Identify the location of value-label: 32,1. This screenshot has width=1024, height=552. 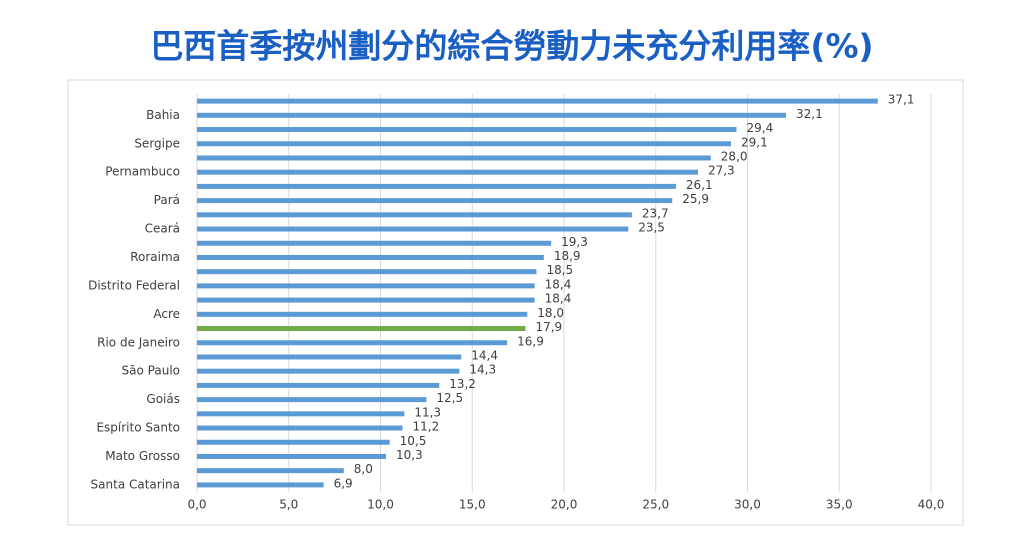
(809, 114).